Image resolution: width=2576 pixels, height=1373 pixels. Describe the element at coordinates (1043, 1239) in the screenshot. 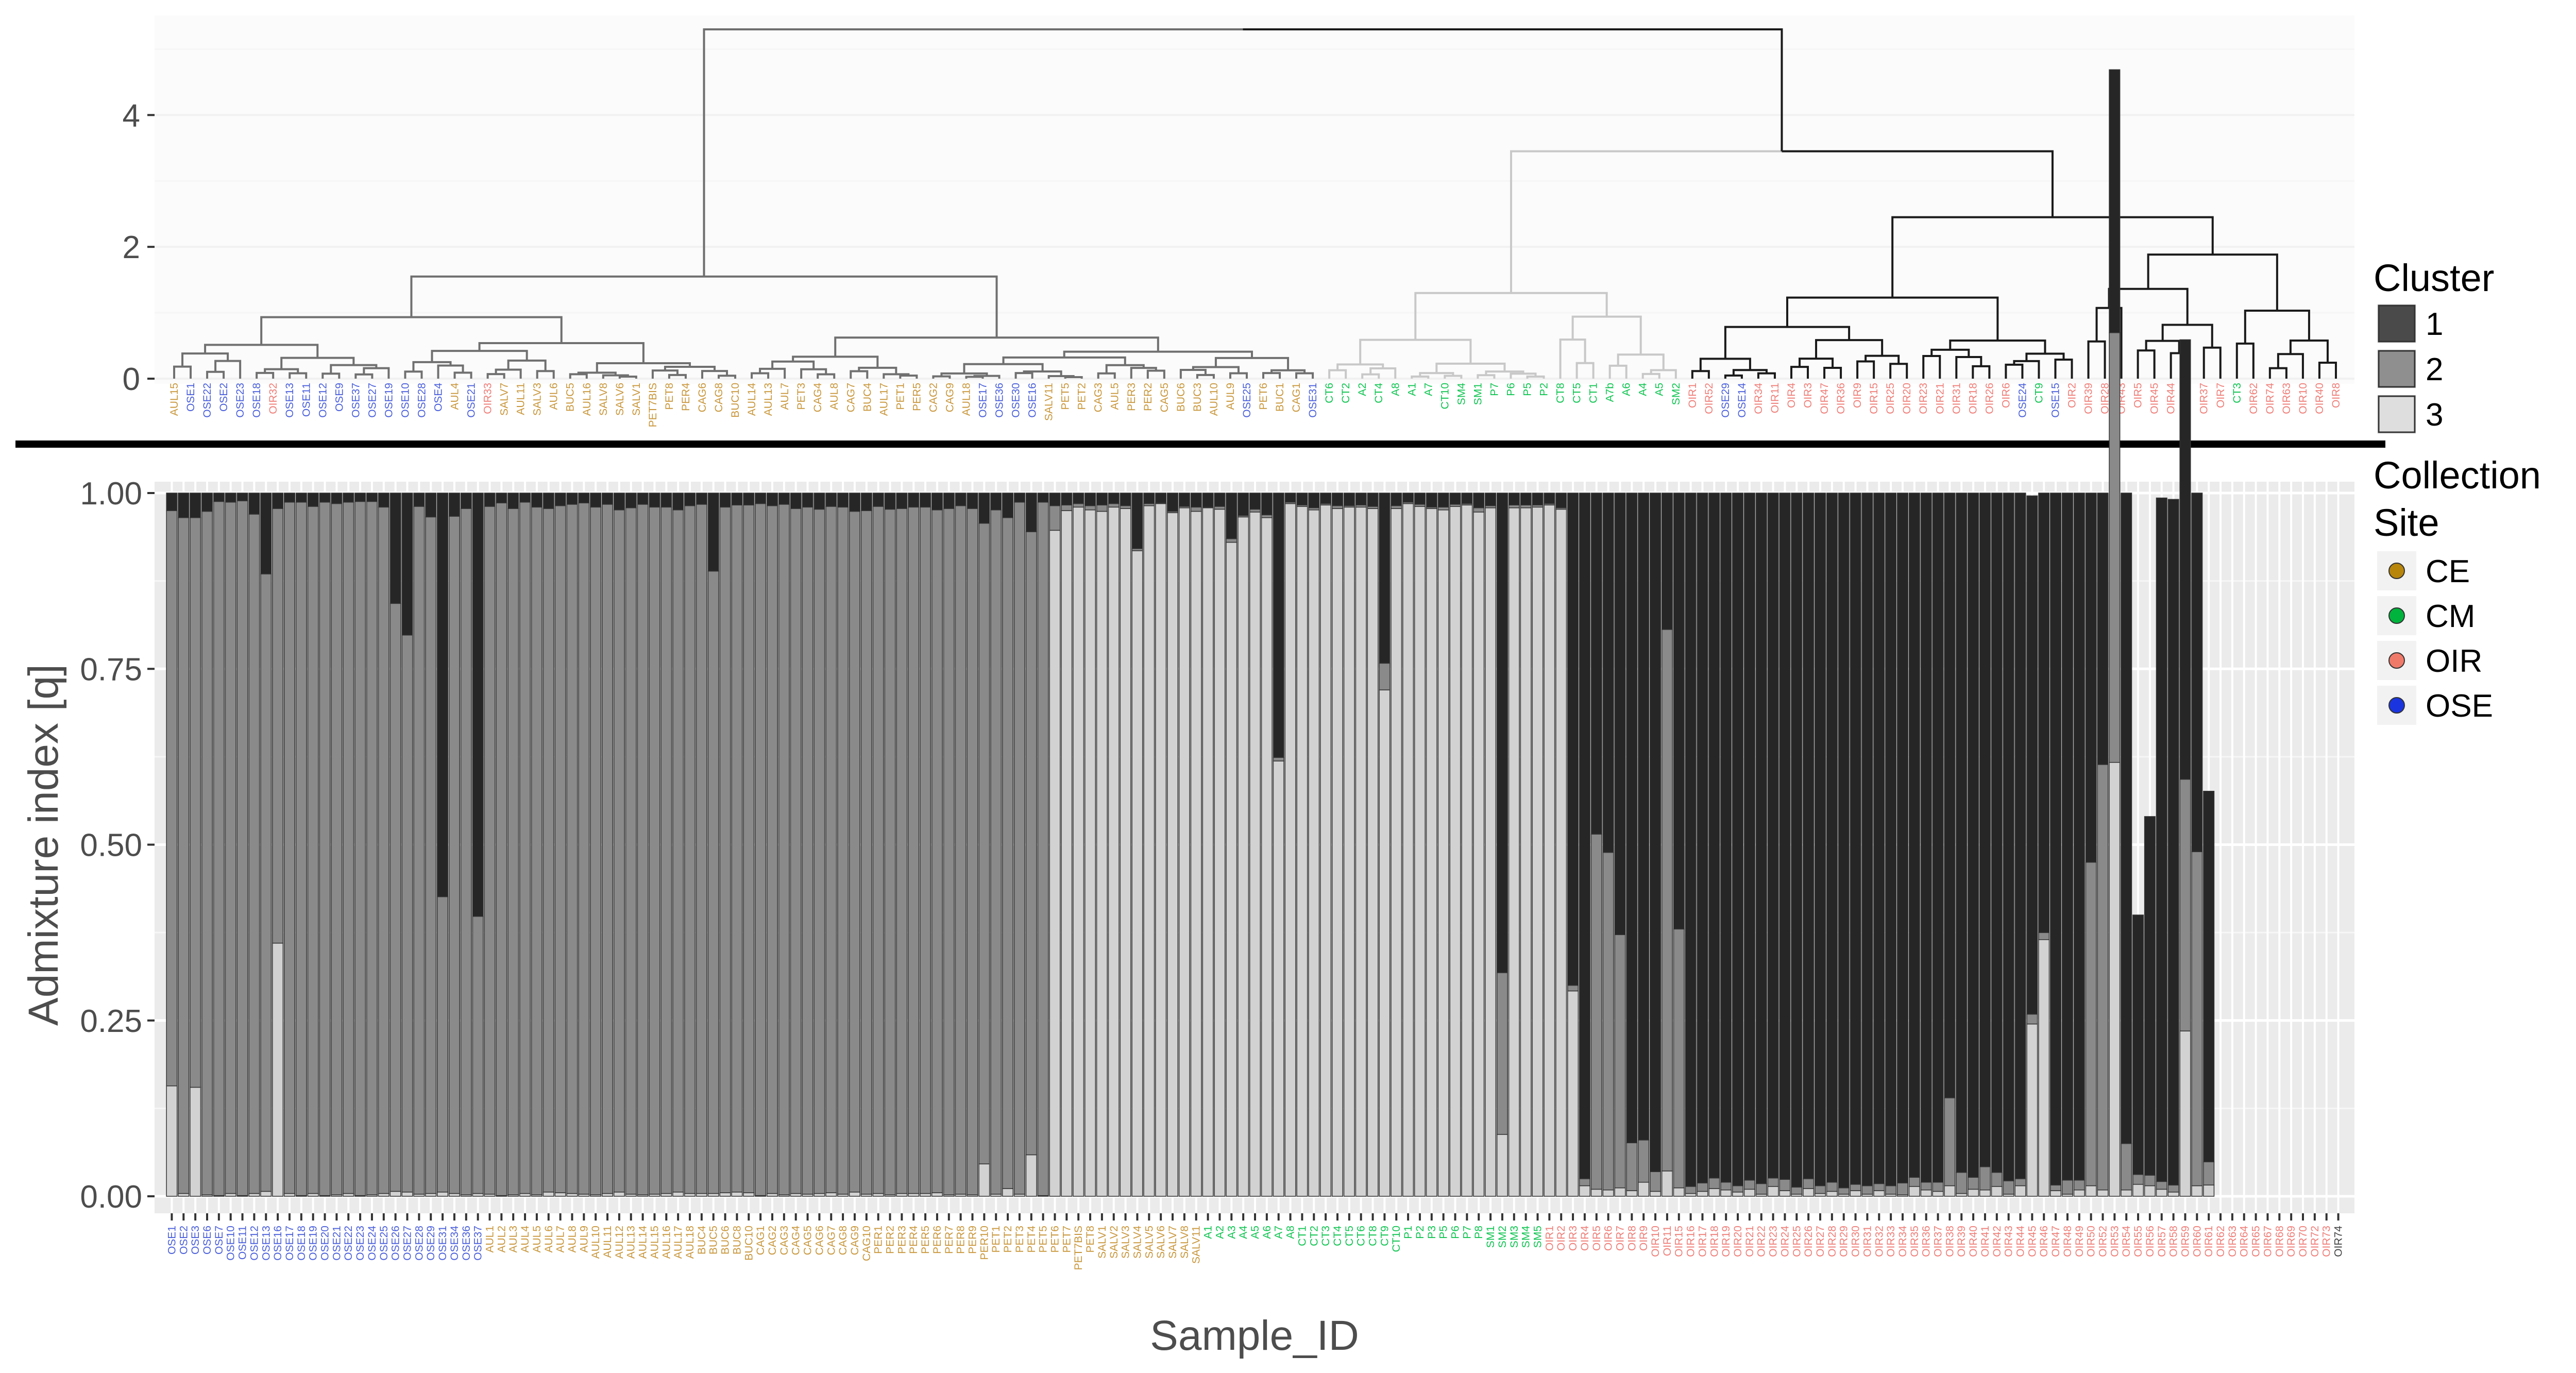

I see `x-tick-label: PET5` at that location.